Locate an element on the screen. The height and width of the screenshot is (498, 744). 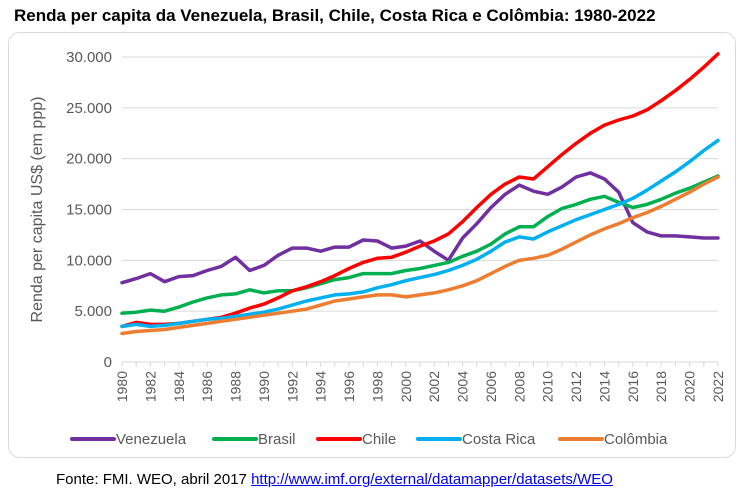
legend-label: Venezuela is located at coordinates (151, 439).